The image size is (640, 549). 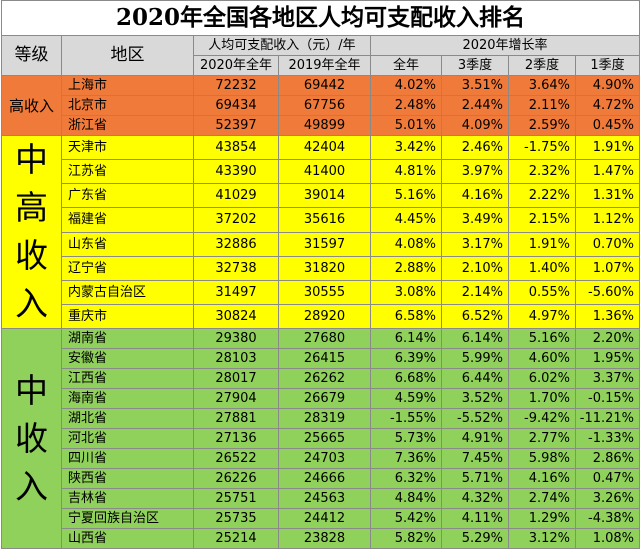 I want to click on header-level: 等级, so click(x=31, y=55).